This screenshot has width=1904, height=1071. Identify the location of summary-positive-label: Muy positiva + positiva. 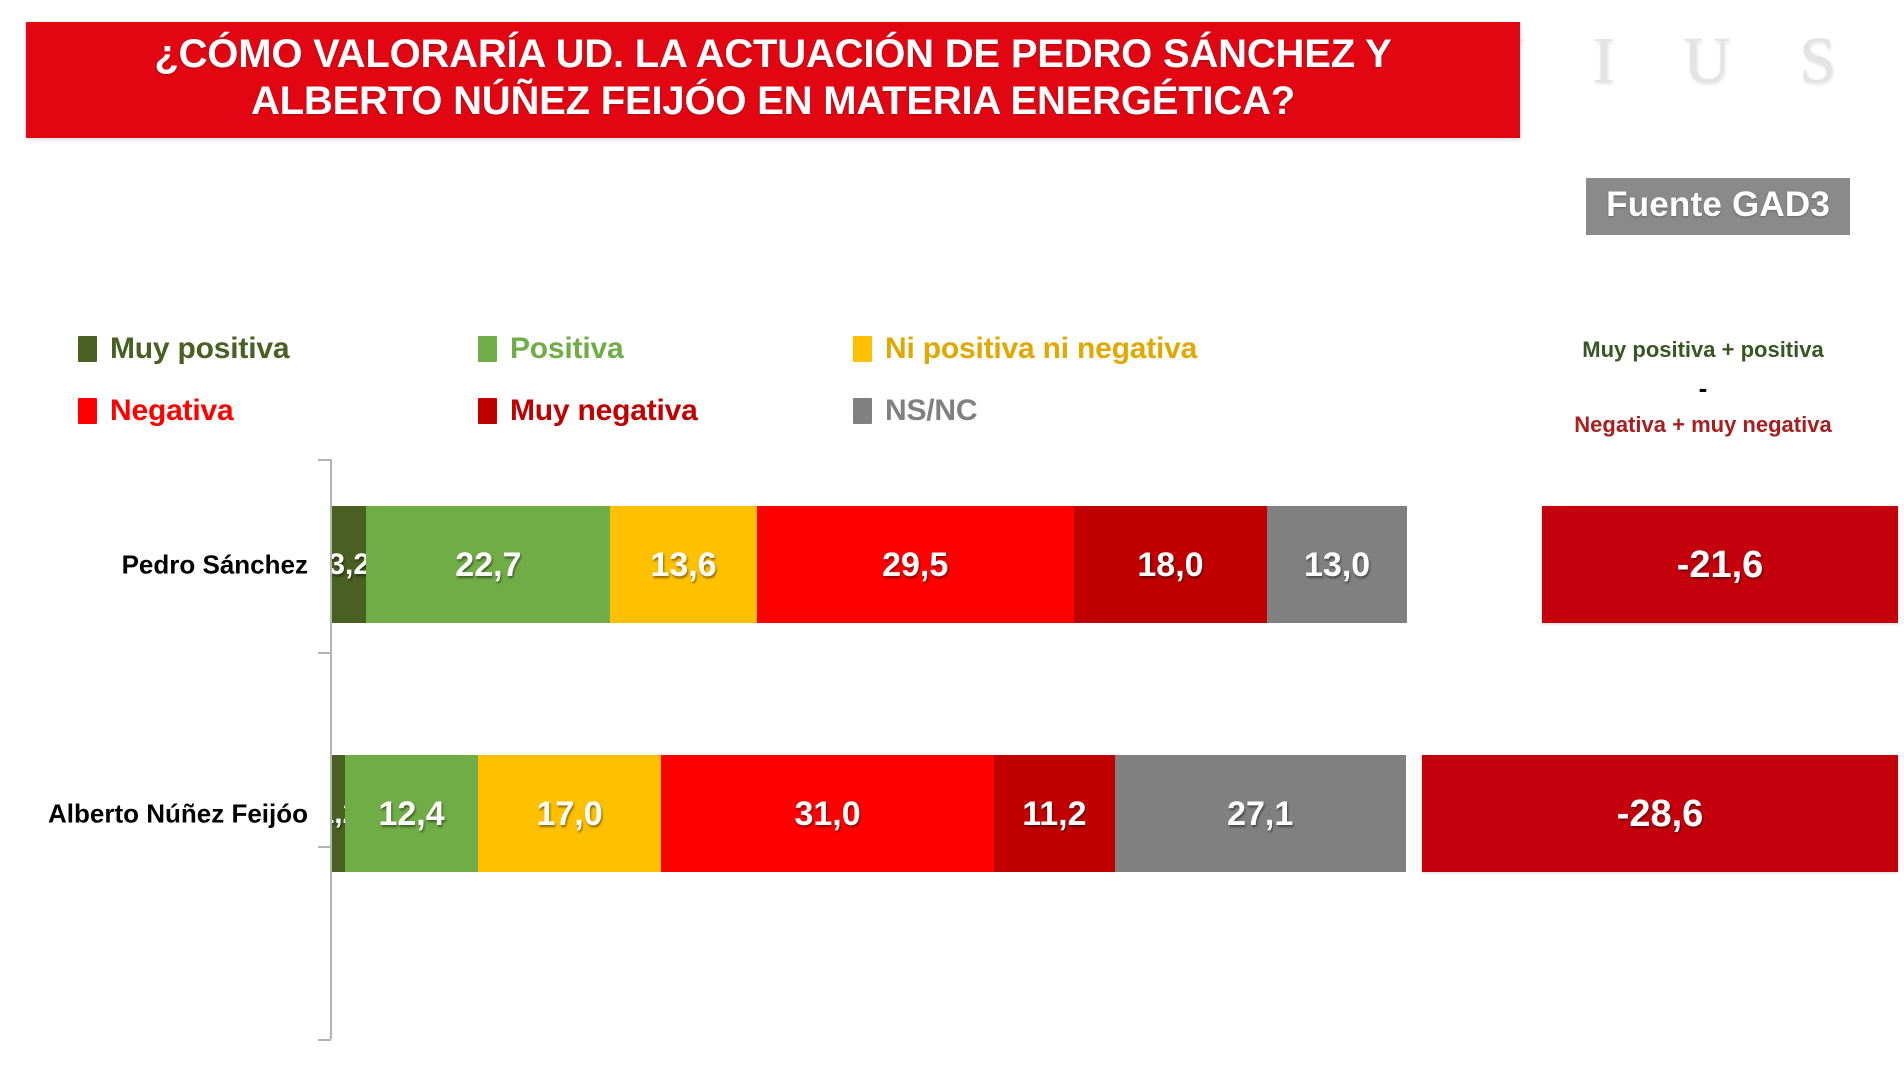
(1703, 349).